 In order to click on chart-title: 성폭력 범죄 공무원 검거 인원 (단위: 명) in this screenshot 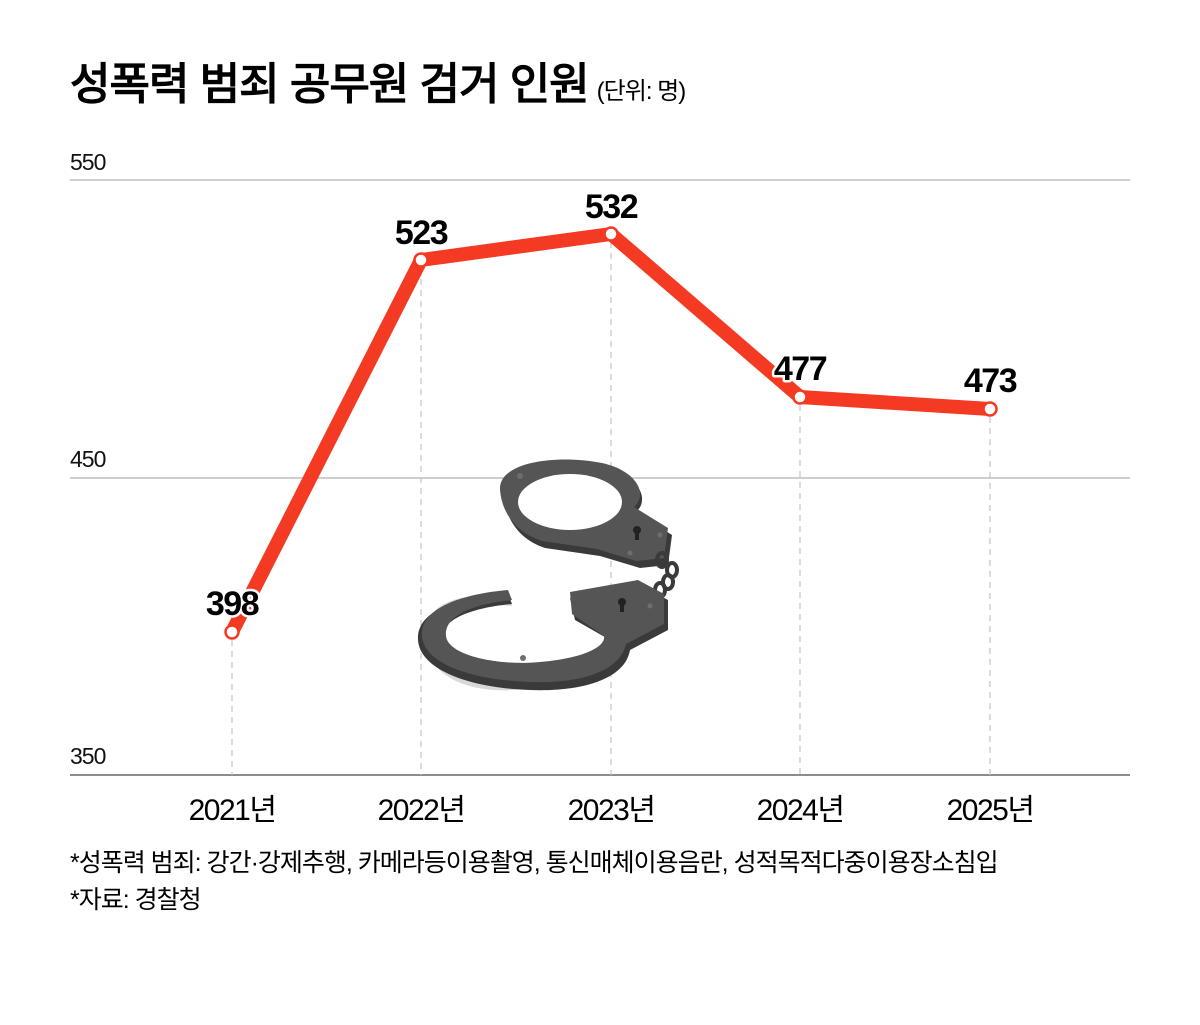, I will do `click(378, 80)`.